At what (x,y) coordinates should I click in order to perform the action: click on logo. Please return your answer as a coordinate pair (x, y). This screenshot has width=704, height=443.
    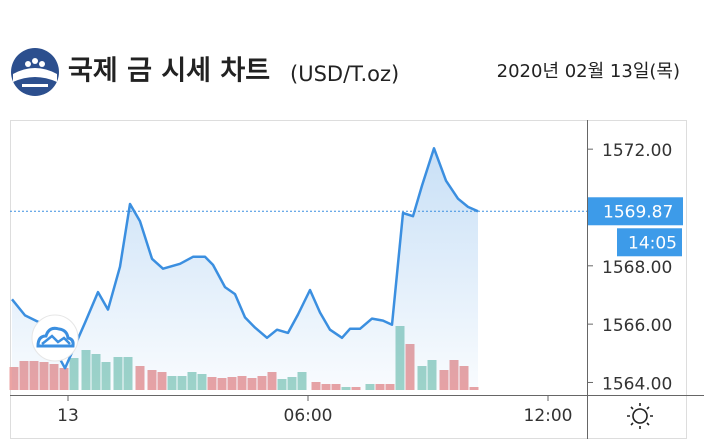
    Looking at the image, I should click on (35, 72).